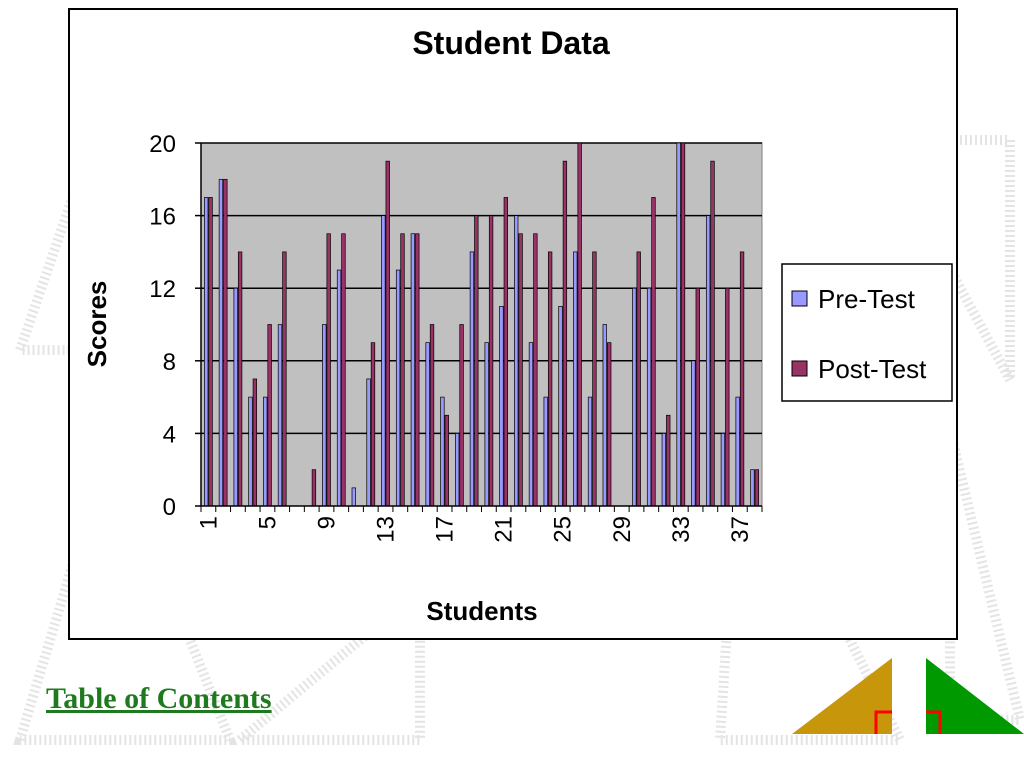 This screenshot has height=768, width=1024. What do you see at coordinates (169, 507) in the screenshot?
I see `y-tick-label: 0` at bounding box center [169, 507].